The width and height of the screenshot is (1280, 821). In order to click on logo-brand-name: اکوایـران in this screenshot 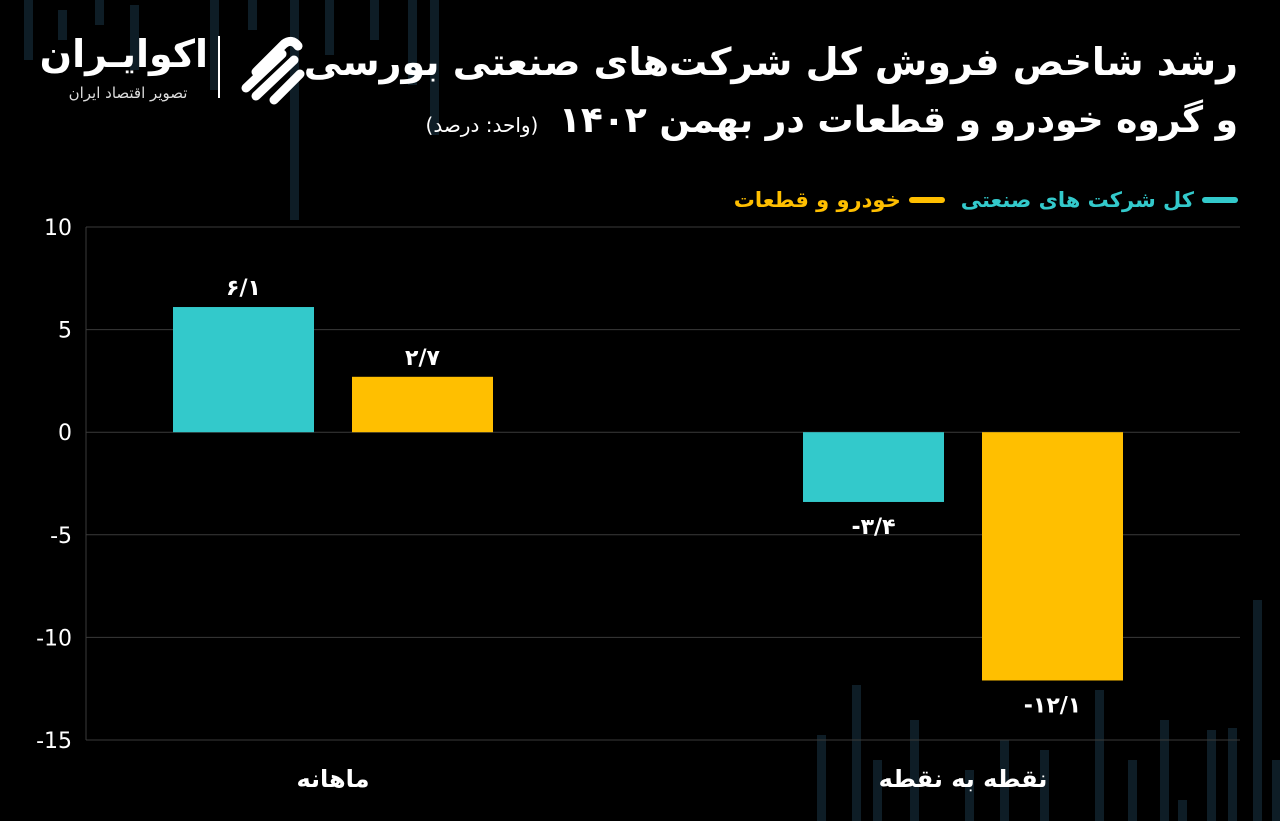, I will do `click(123, 54)`.